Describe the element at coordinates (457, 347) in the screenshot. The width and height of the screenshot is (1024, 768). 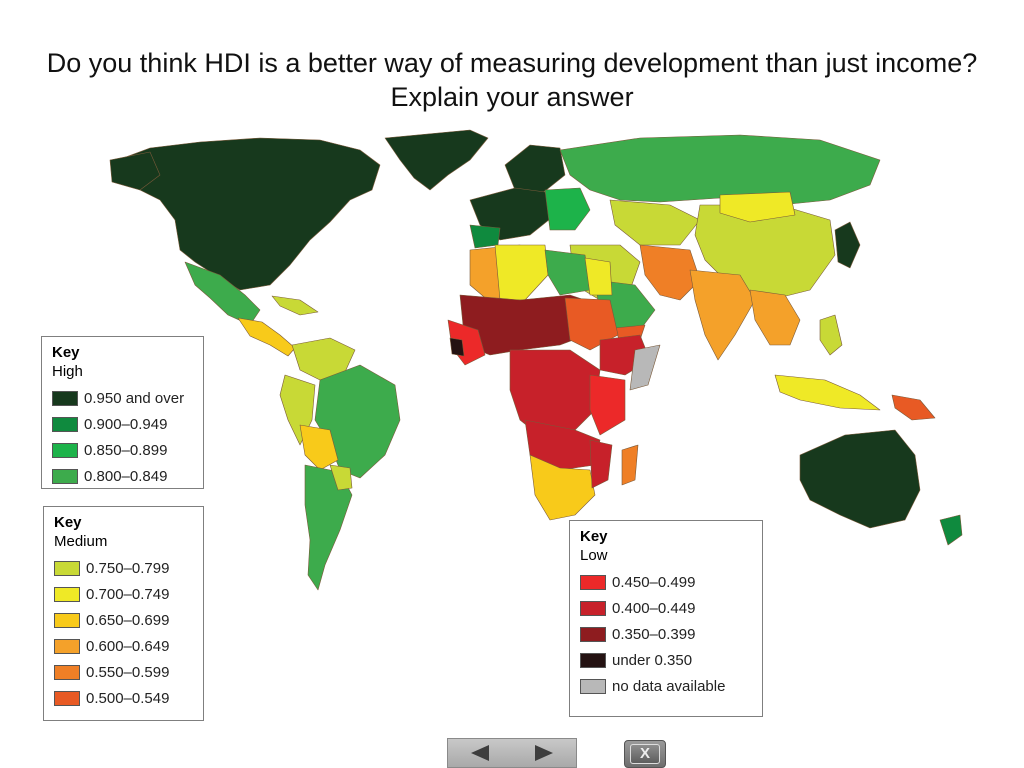
I see `region-sierra-leone` at that location.